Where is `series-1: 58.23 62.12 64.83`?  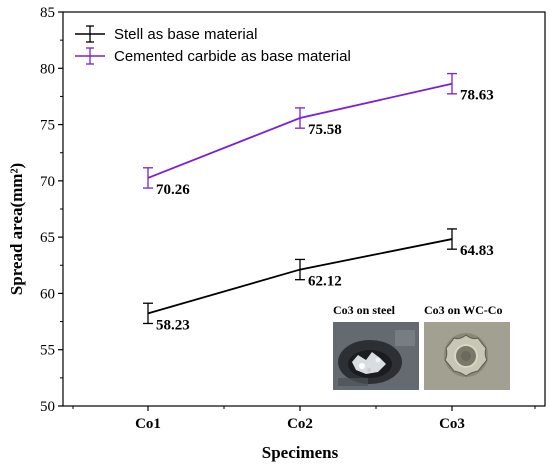 series-1: 58.23 62.12 64.83 is located at coordinates (318, 280).